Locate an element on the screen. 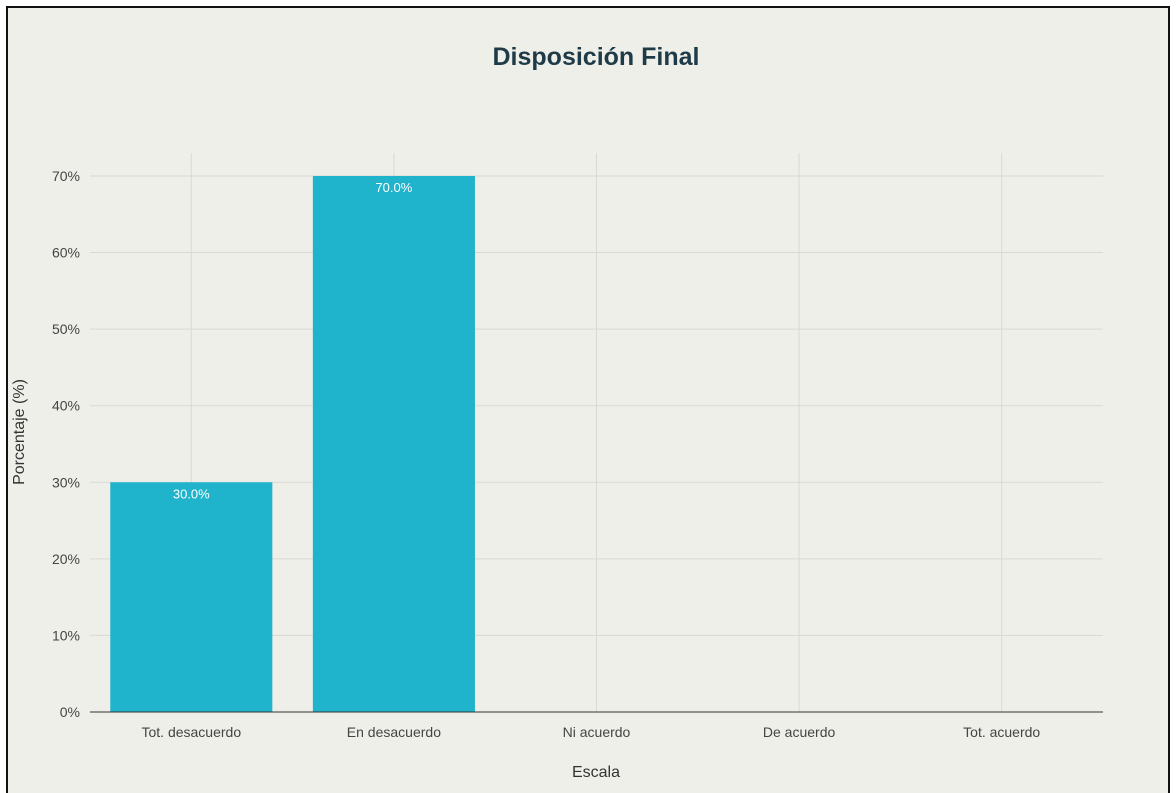 Image resolution: width=1176 pixels, height=793 pixels. y-tick-label: 0% is located at coordinates (70, 712).